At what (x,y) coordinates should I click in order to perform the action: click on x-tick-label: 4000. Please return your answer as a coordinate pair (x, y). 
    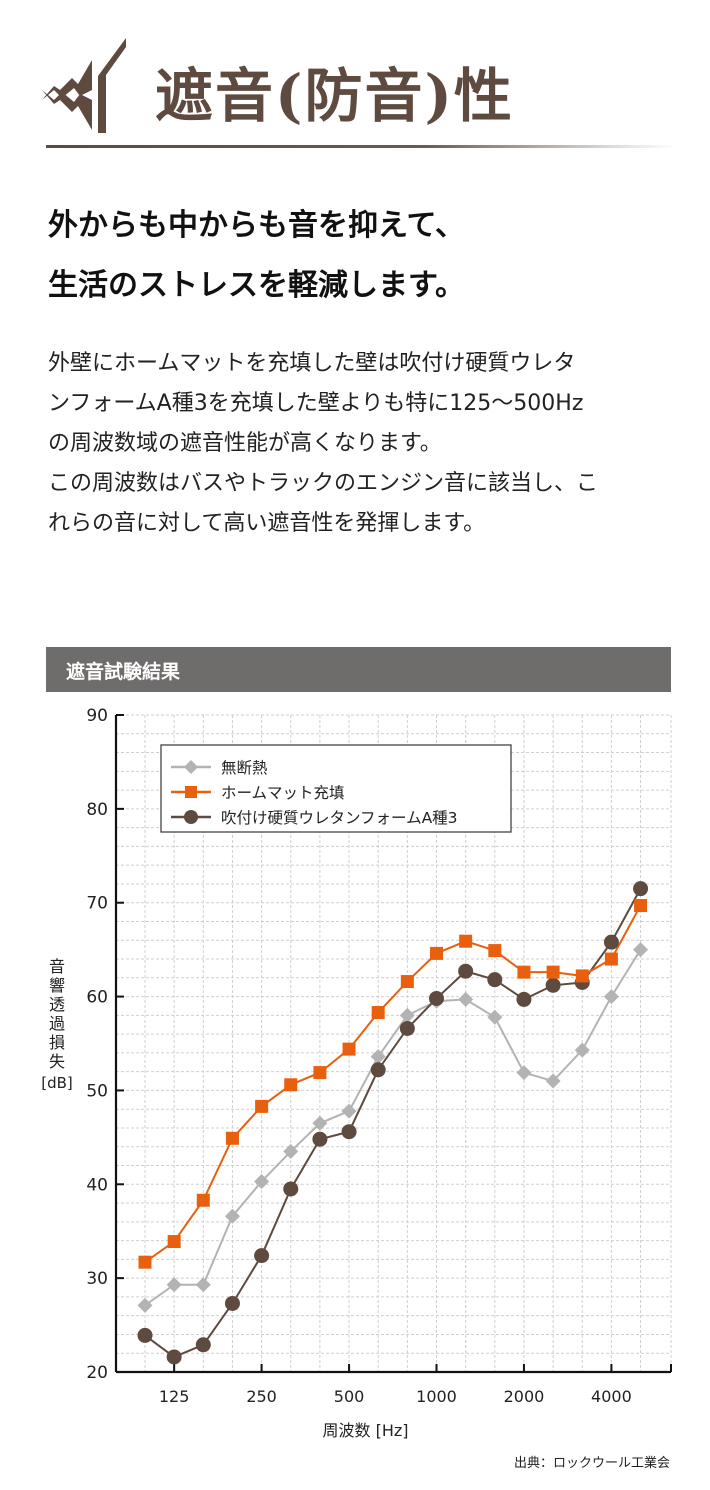
    Looking at the image, I should click on (611, 1396).